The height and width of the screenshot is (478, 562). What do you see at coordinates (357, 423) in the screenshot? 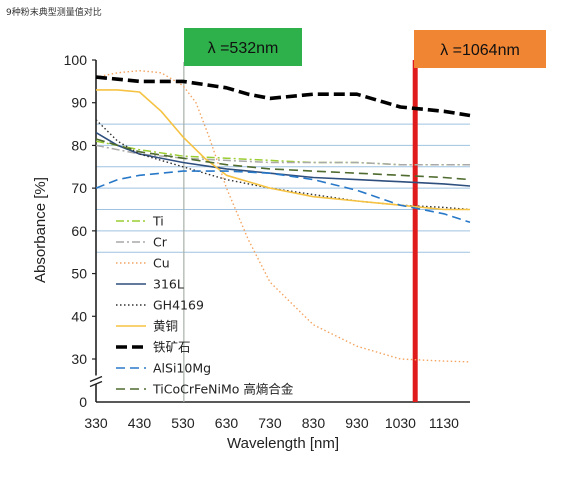
I see `x-tick-label: 930` at bounding box center [357, 423].